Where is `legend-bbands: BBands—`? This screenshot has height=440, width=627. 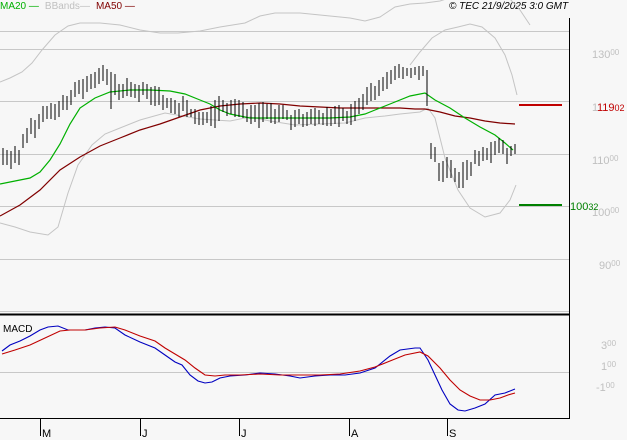
legend-bbands: BBands— is located at coordinates (67, 6).